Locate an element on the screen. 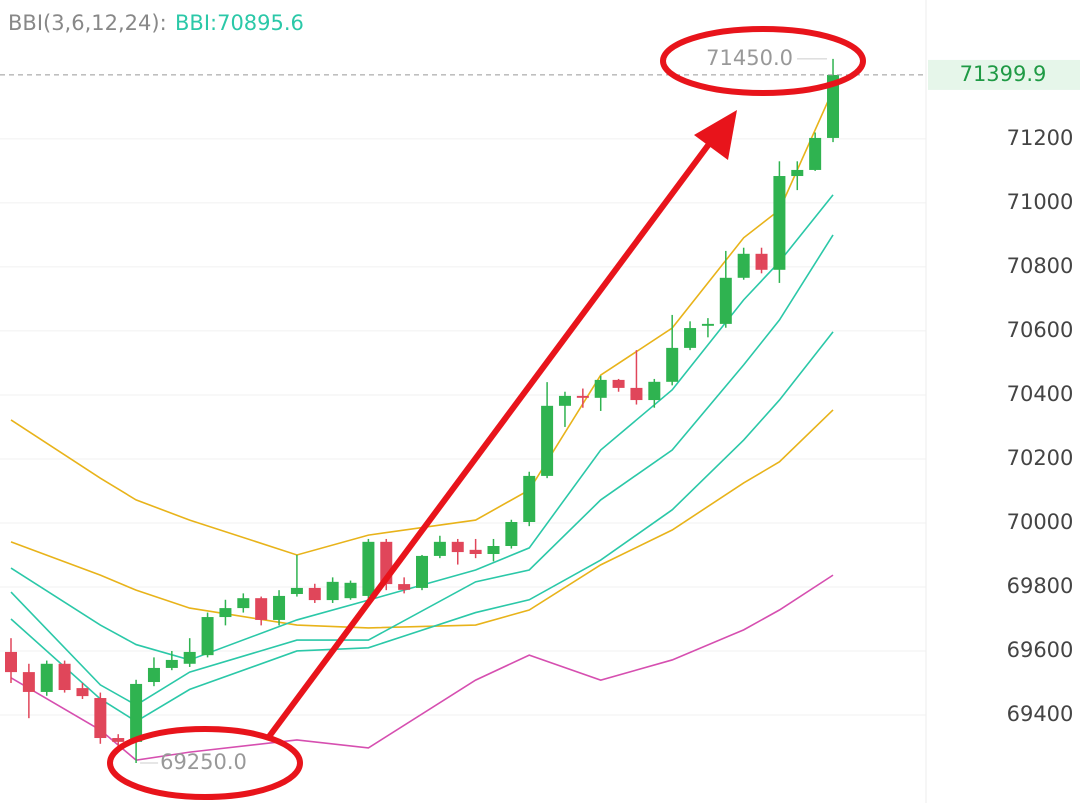  y-tick-label: 70800 is located at coordinates (1040, 266).